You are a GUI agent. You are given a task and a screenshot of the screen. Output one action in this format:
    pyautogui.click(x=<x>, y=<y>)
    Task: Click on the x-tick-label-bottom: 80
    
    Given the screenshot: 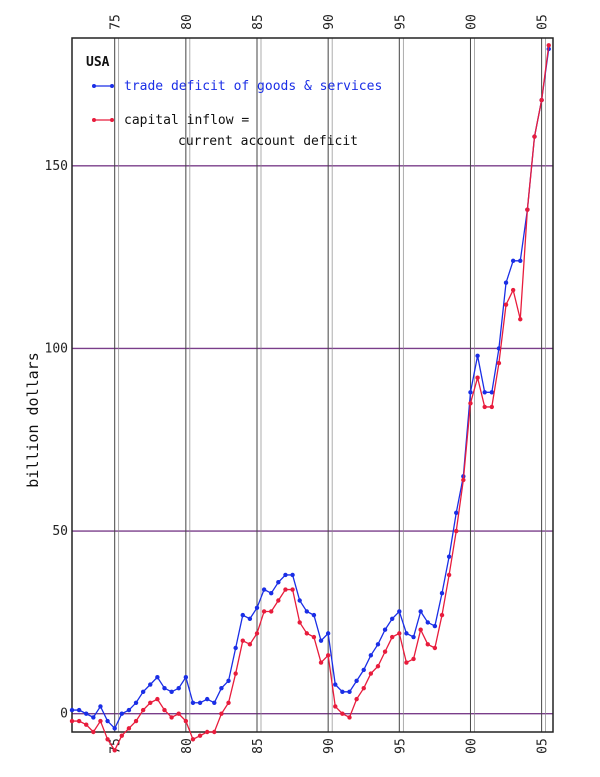 What is the action you would take?
    pyautogui.click(x=187, y=746)
    